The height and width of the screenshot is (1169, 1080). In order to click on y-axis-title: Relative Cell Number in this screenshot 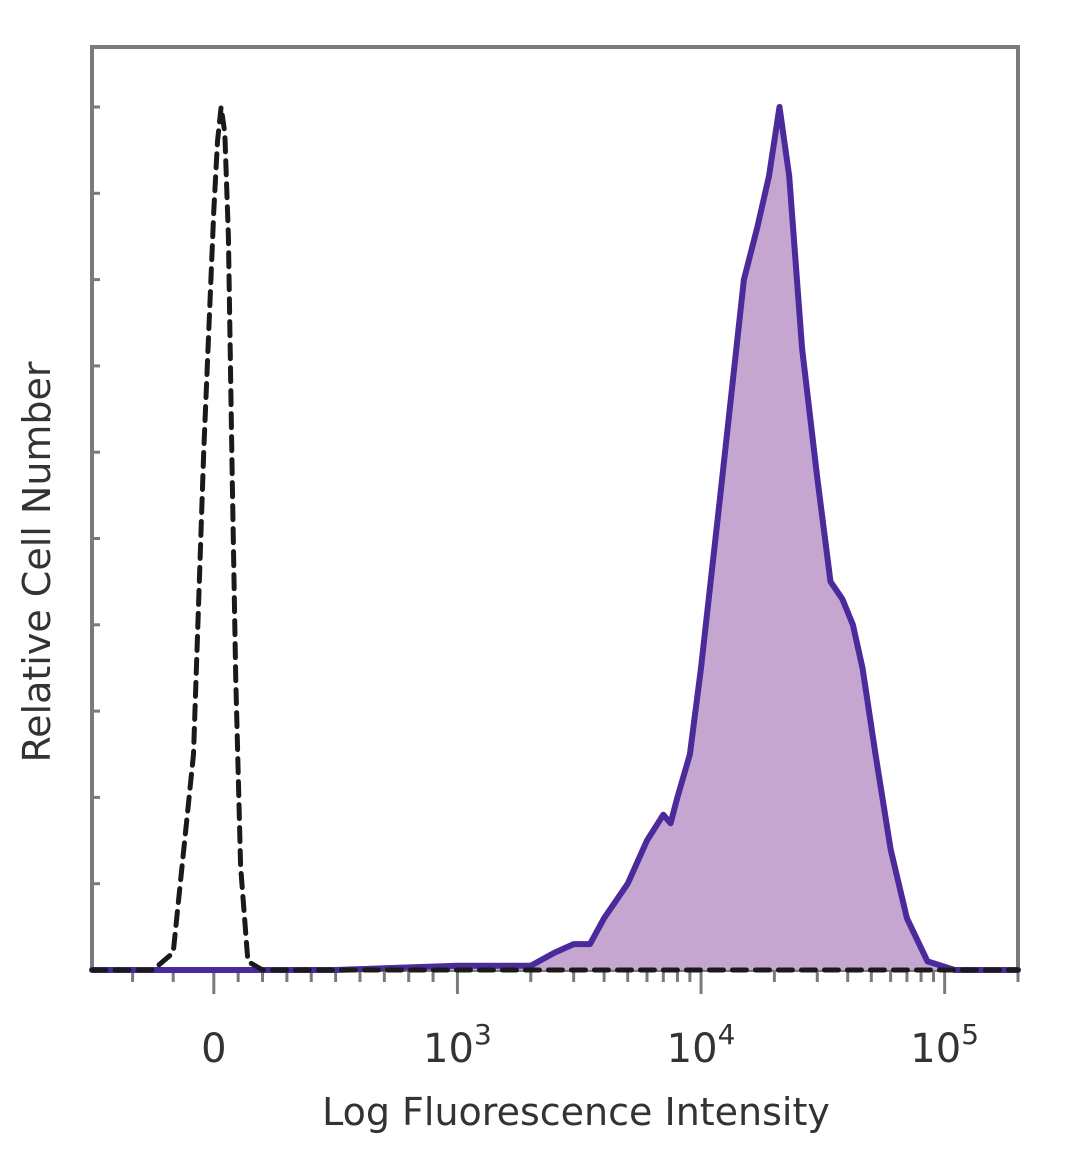, I will do `click(37, 561)`.